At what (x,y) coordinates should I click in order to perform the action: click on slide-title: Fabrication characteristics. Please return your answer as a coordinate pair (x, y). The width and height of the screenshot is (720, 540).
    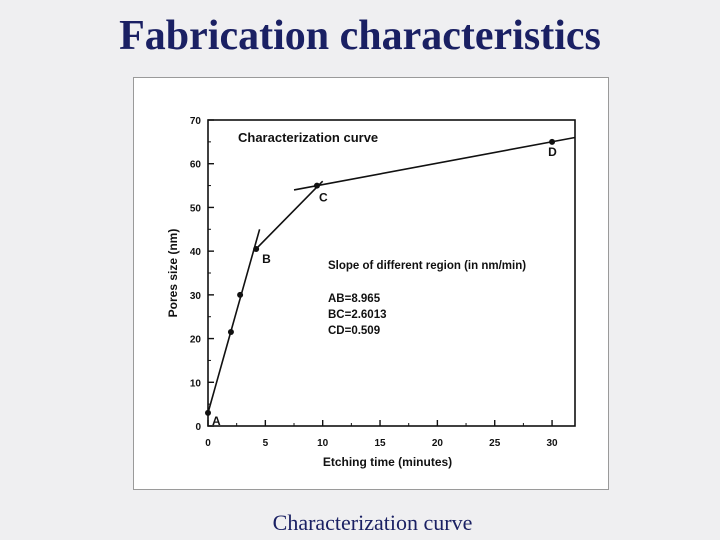
    Looking at the image, I should click on (360, 36).